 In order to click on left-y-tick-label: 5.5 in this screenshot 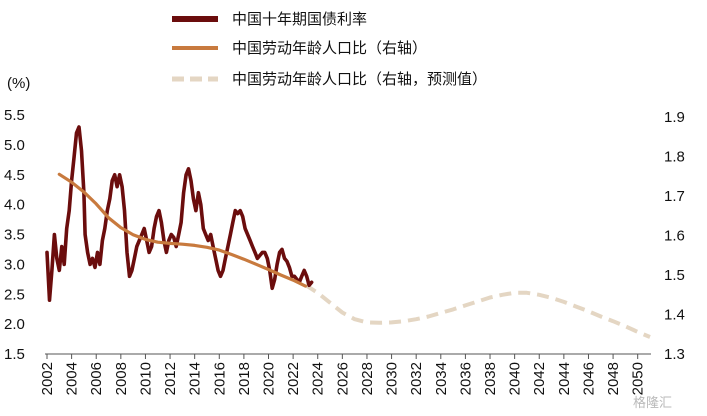, I will do `click(14, 115)`.